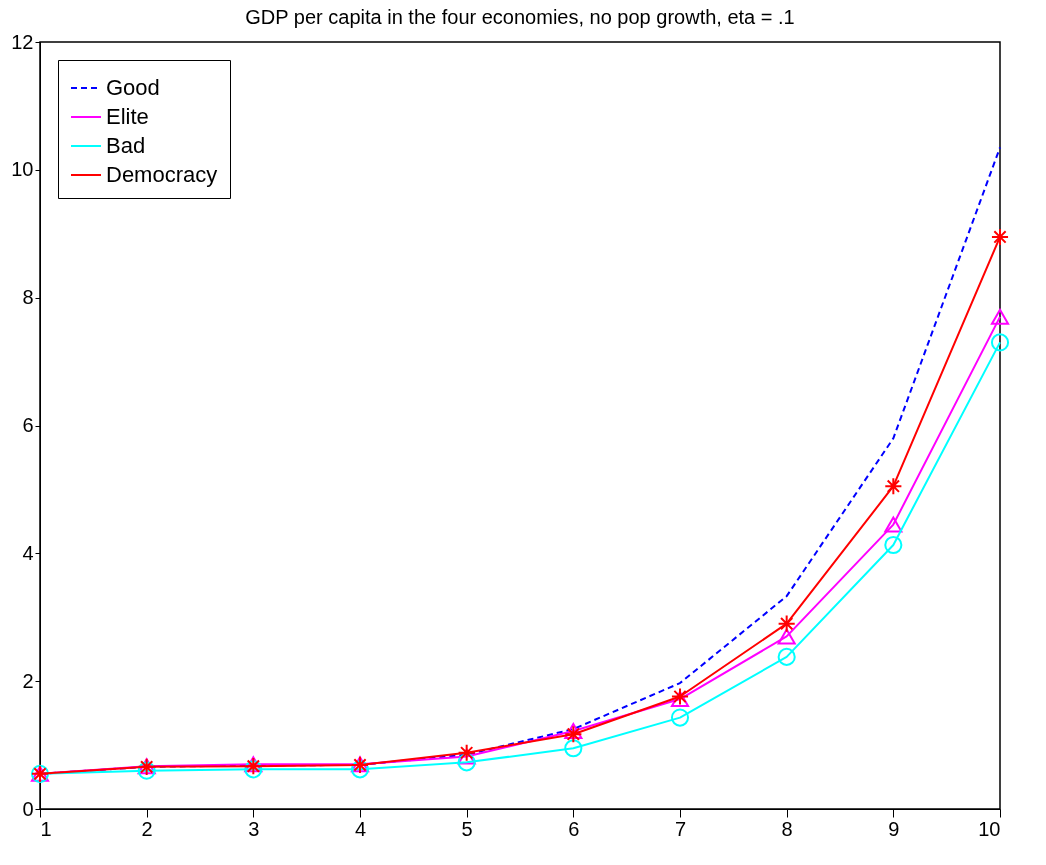 This screenshot has height=865, width=1046. I want to click on y-tick-label: 6, so click(28, 425).